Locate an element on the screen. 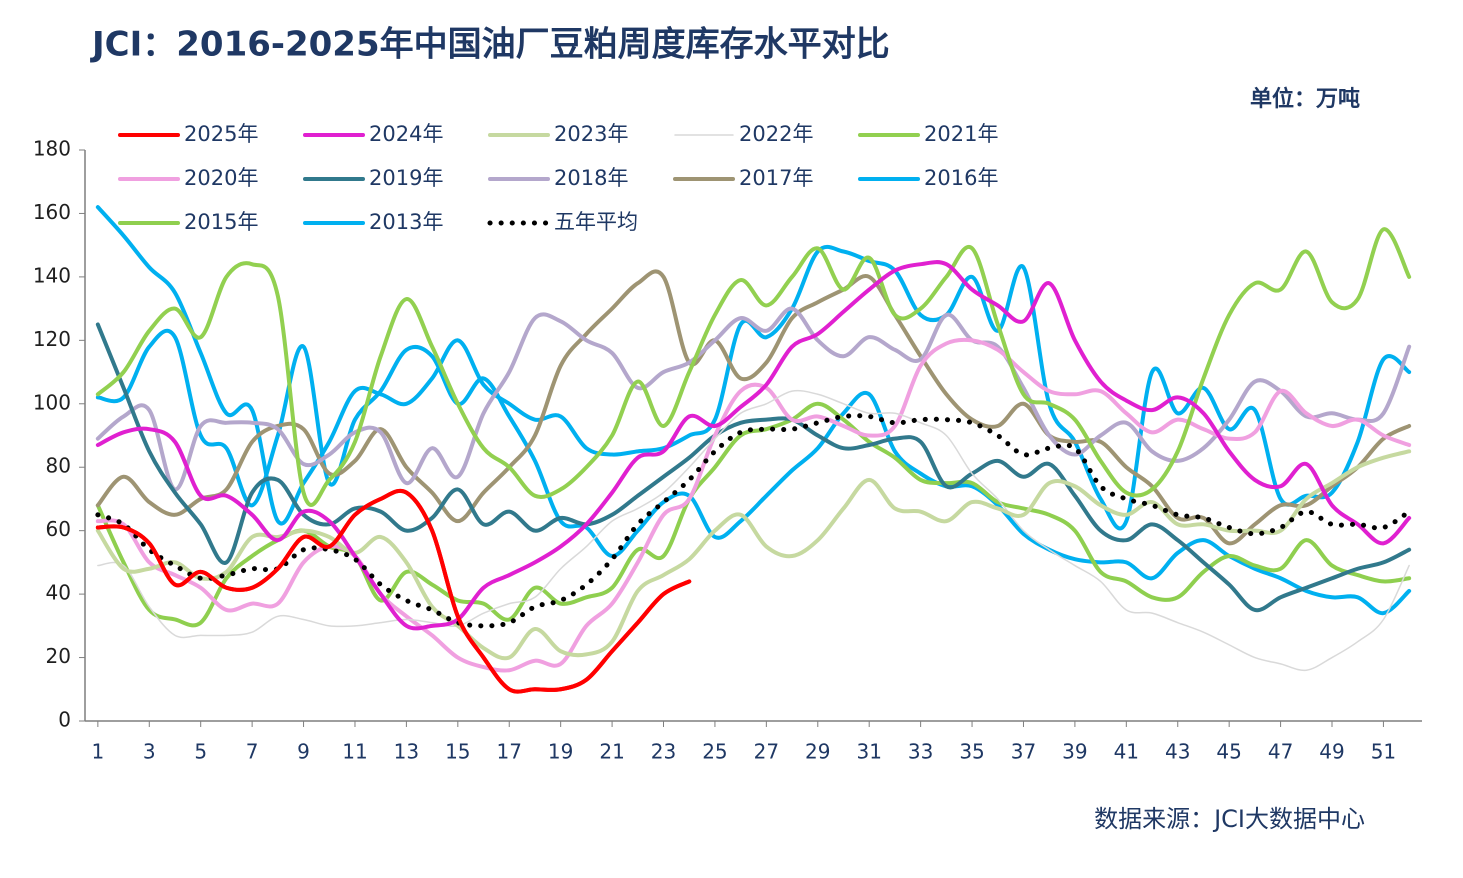 Image resolution: width=1463 pixels, height=878 pixels. y-tick-label: 160 is located at coordinates (52, 212).